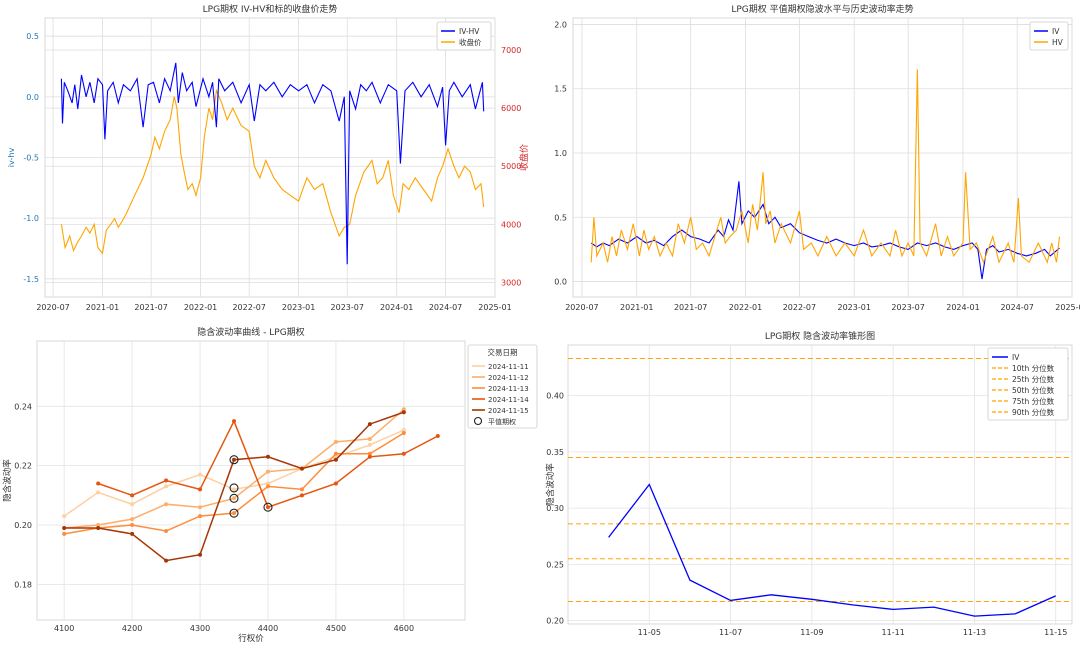  What do you see at coordinates (31, 279) in the screenshot?
I see `y-tick-label: -1.5` at bounding box center [31, 279].